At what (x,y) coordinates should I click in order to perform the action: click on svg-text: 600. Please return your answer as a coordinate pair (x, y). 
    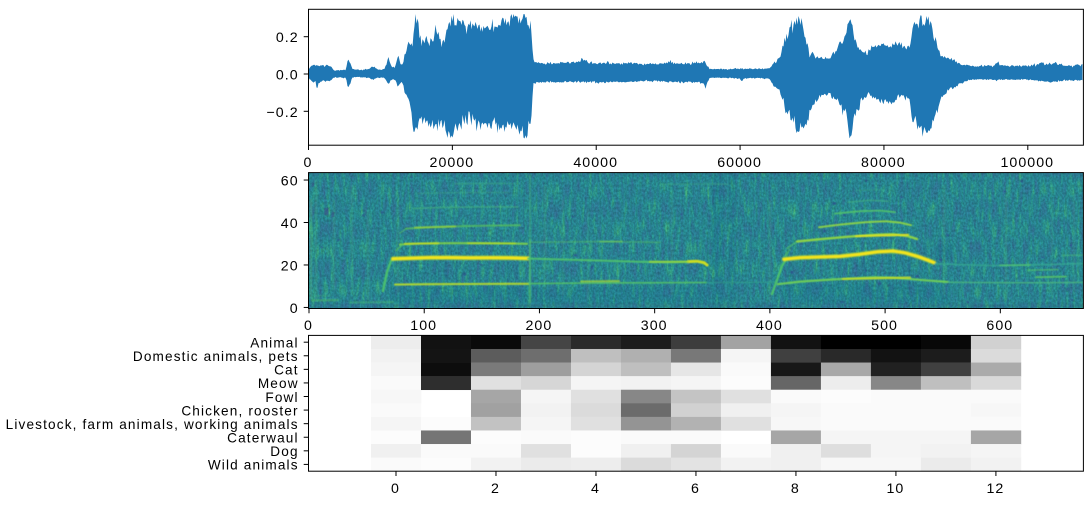
    Looking at the image, I should click on (999, 326).